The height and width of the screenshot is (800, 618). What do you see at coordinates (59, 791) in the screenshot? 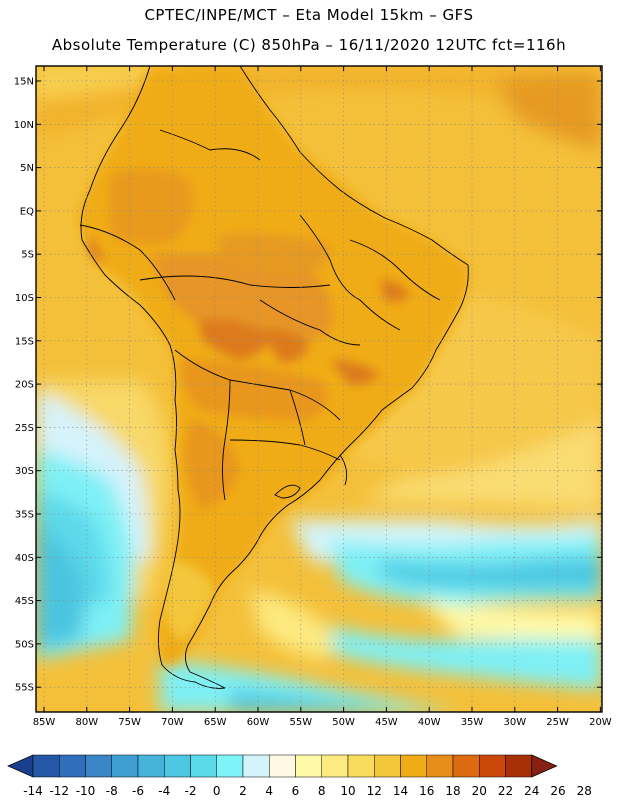
I see `colorbar-label: -12` at bounding box center [59, 791].